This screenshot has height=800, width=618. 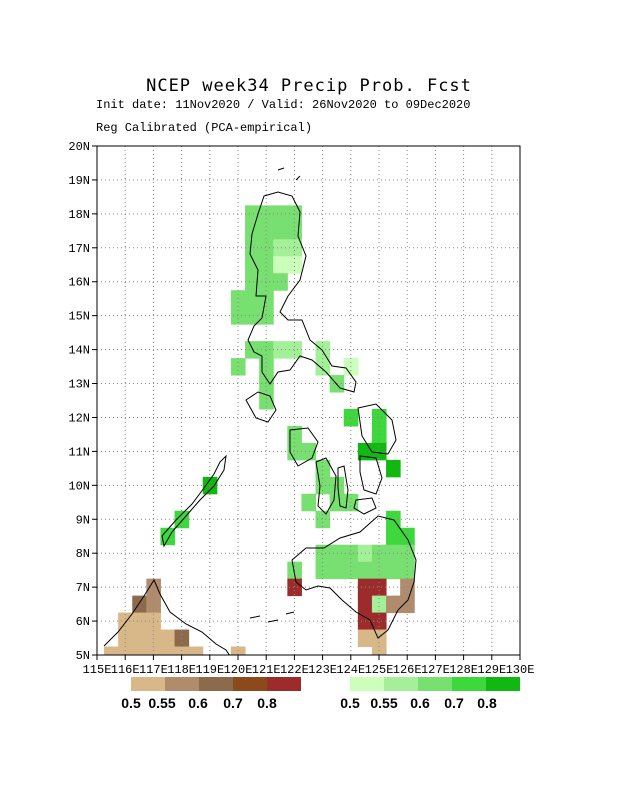 I want to click on lon-tick-label: 126E, so click(x=407, y=670).